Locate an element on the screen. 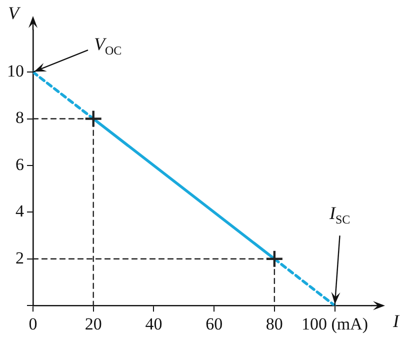 The height and width of the screenshot is (342, 401). x-axis-title: I is located at coordinates (396, 320).